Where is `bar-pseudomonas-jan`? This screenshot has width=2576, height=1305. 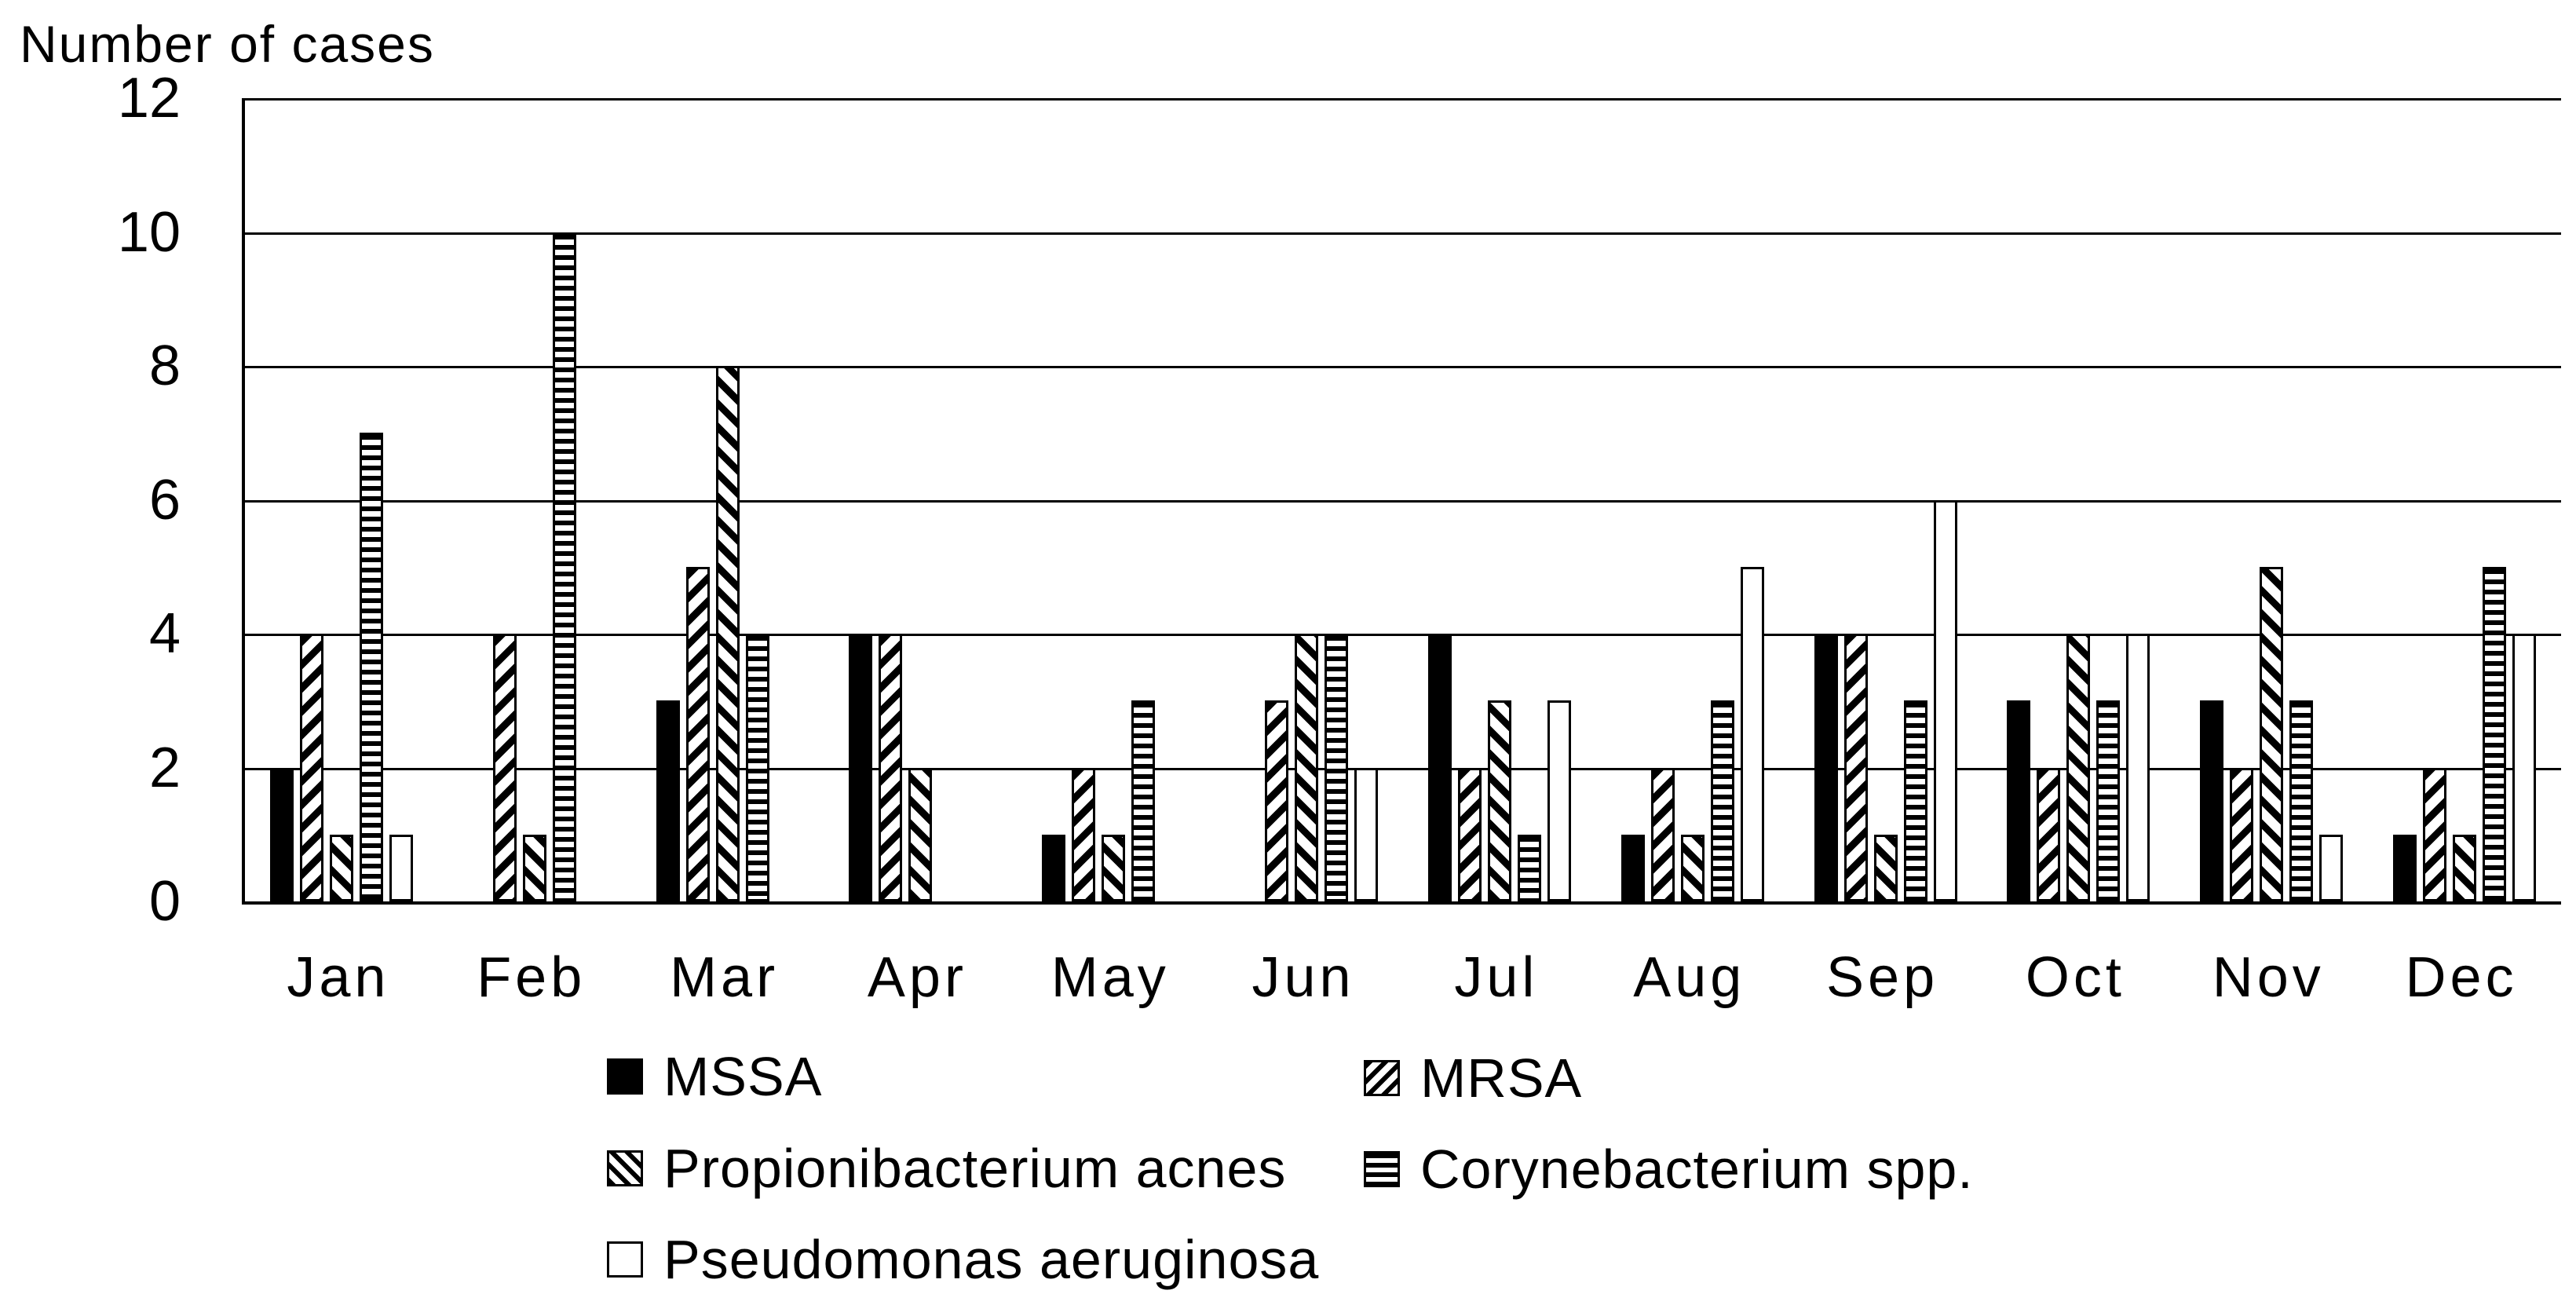 bar-pseudomonas-jan is located at coordinates (401, 867).